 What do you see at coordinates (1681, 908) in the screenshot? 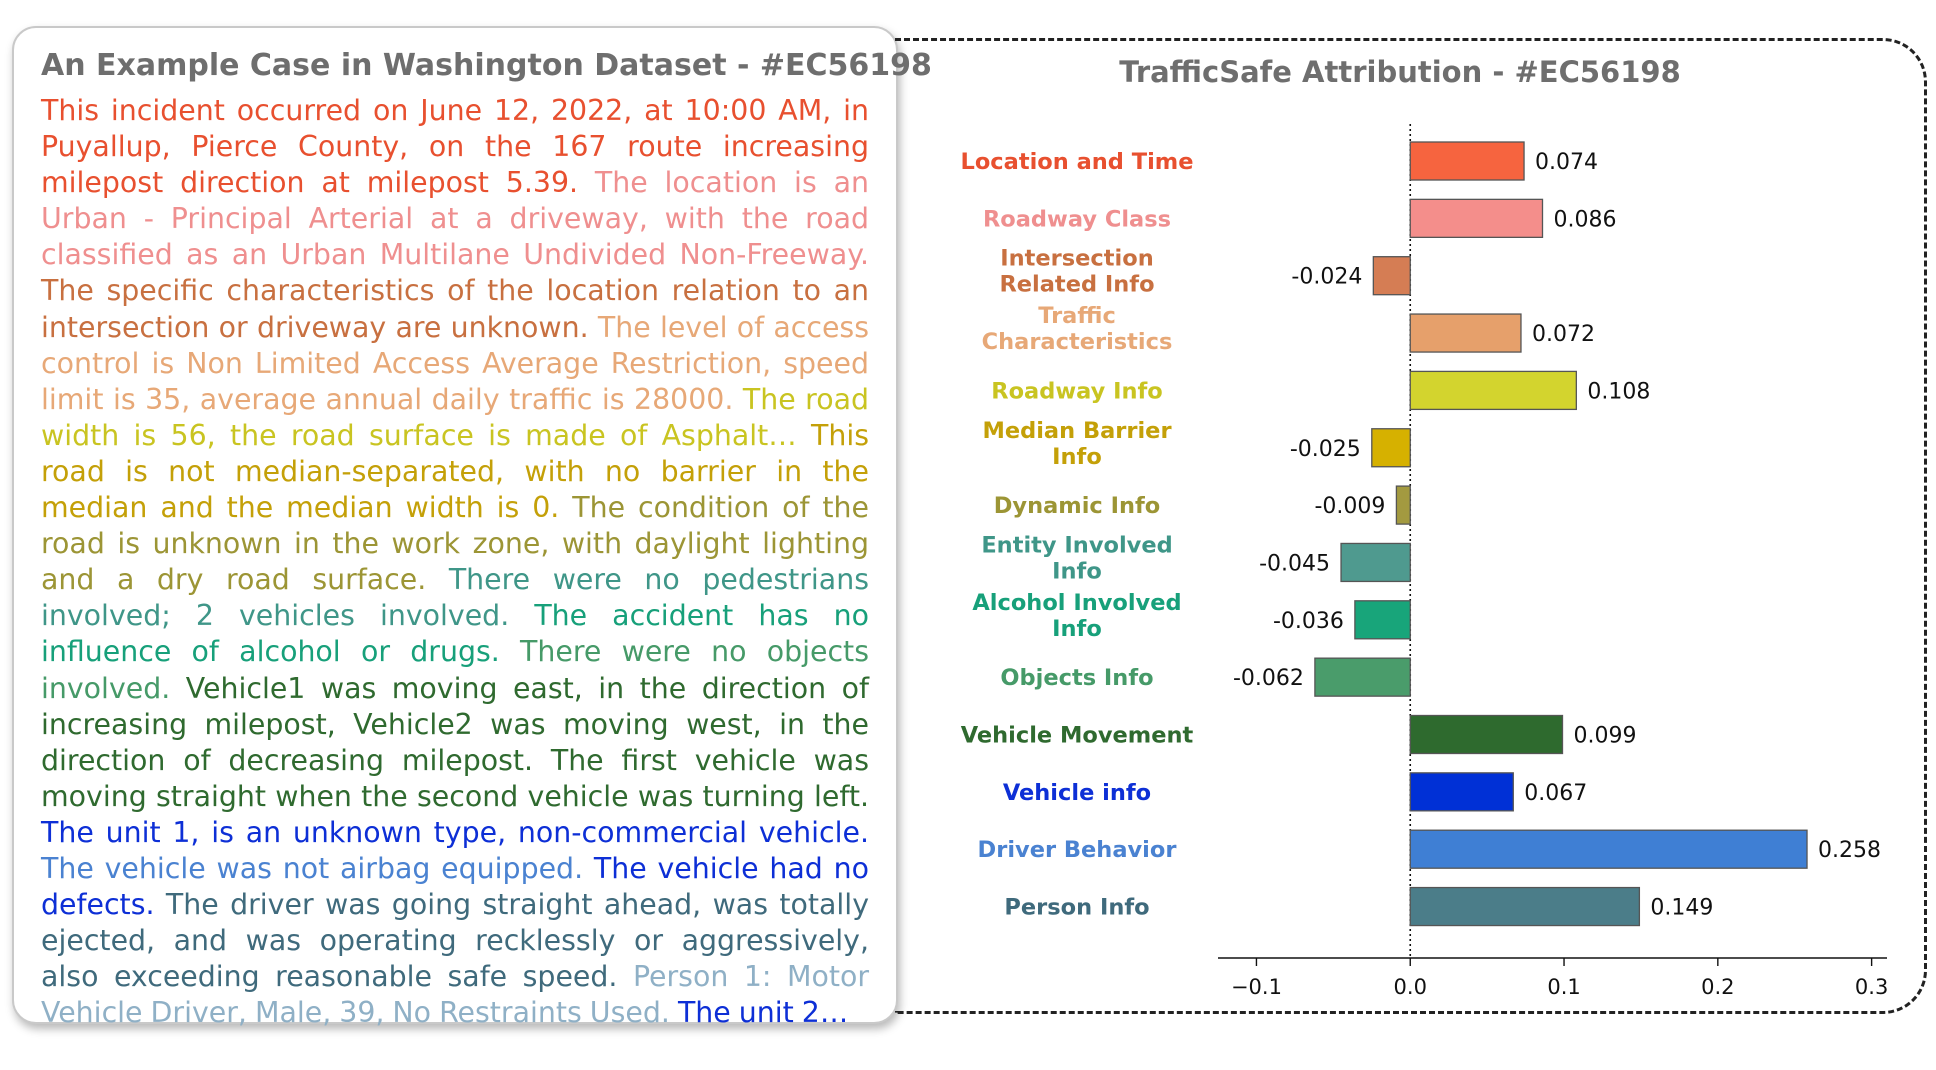
I see `bar-value-label: 0.149` at bounding box center [1681, 908].